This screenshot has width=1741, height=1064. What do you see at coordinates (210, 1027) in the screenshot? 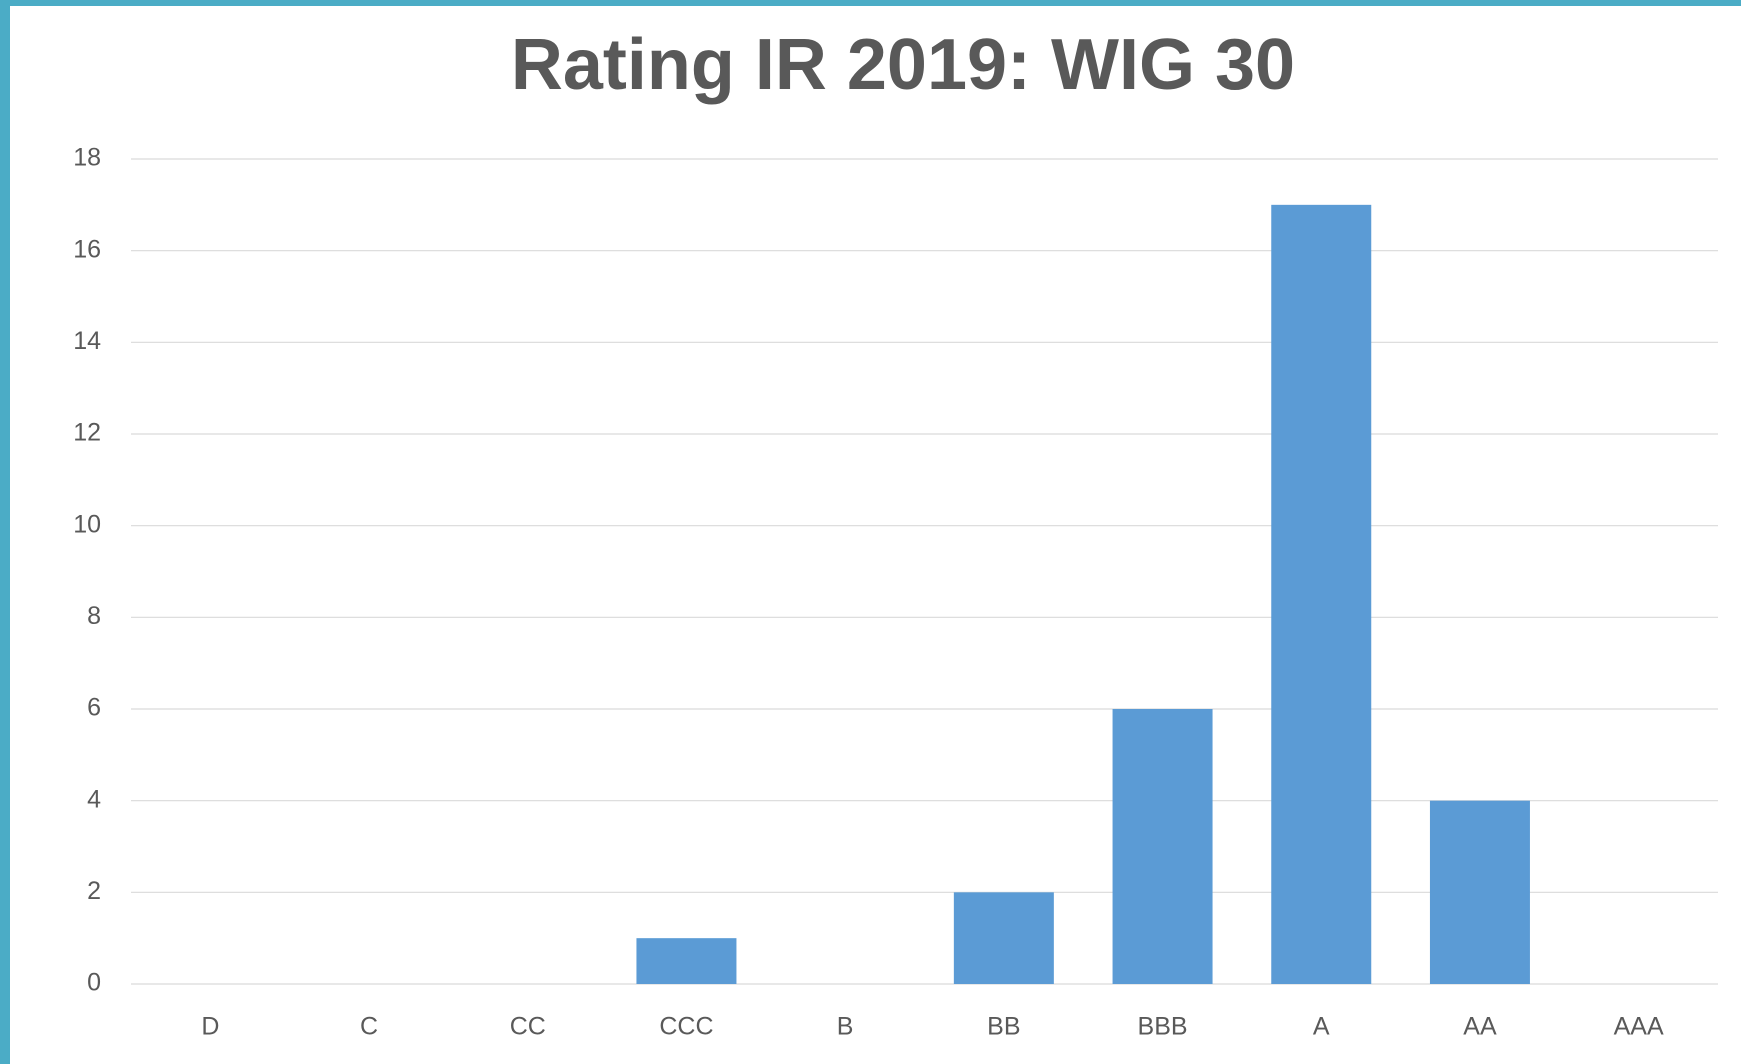
I see `x-tick-label: D` at bounding box center [210, 1027].